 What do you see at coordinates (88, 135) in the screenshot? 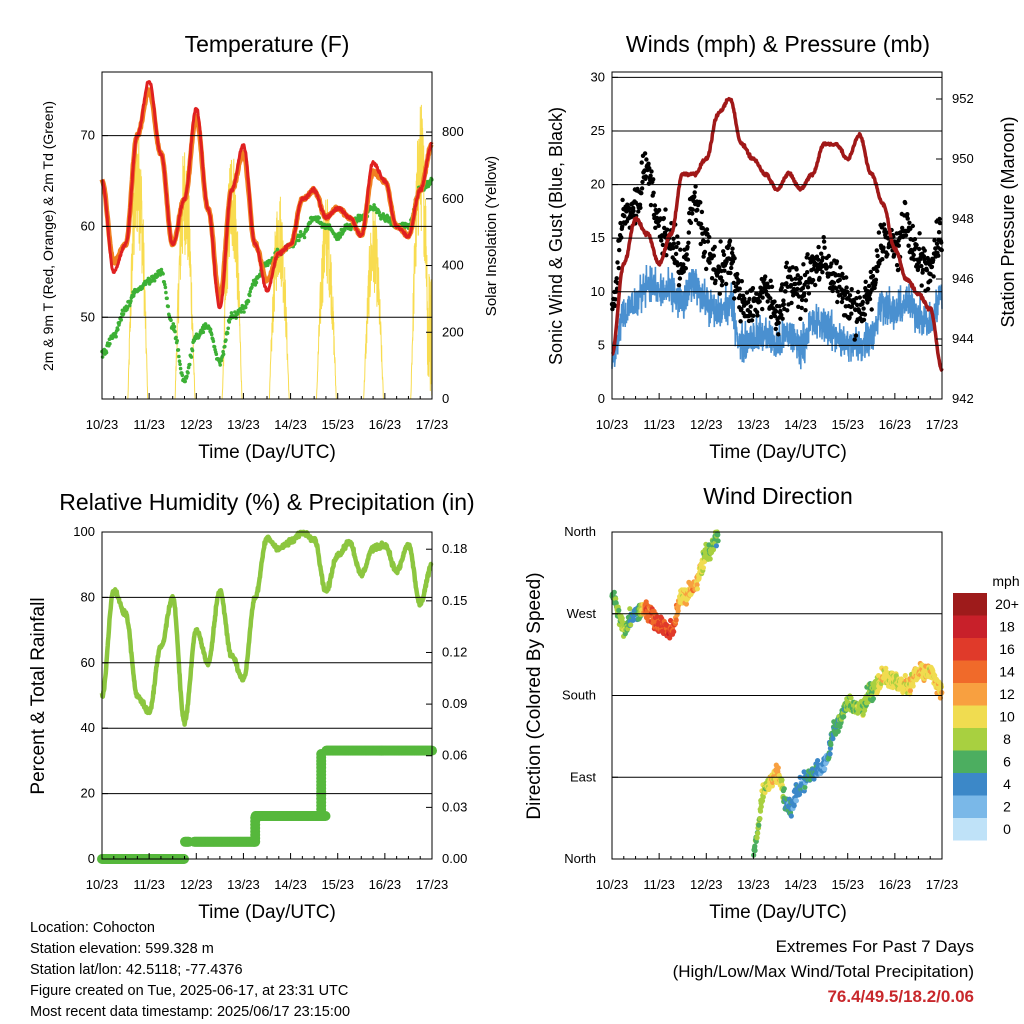
I see `y-tick-label: 70` at bounding box center [88, 135].